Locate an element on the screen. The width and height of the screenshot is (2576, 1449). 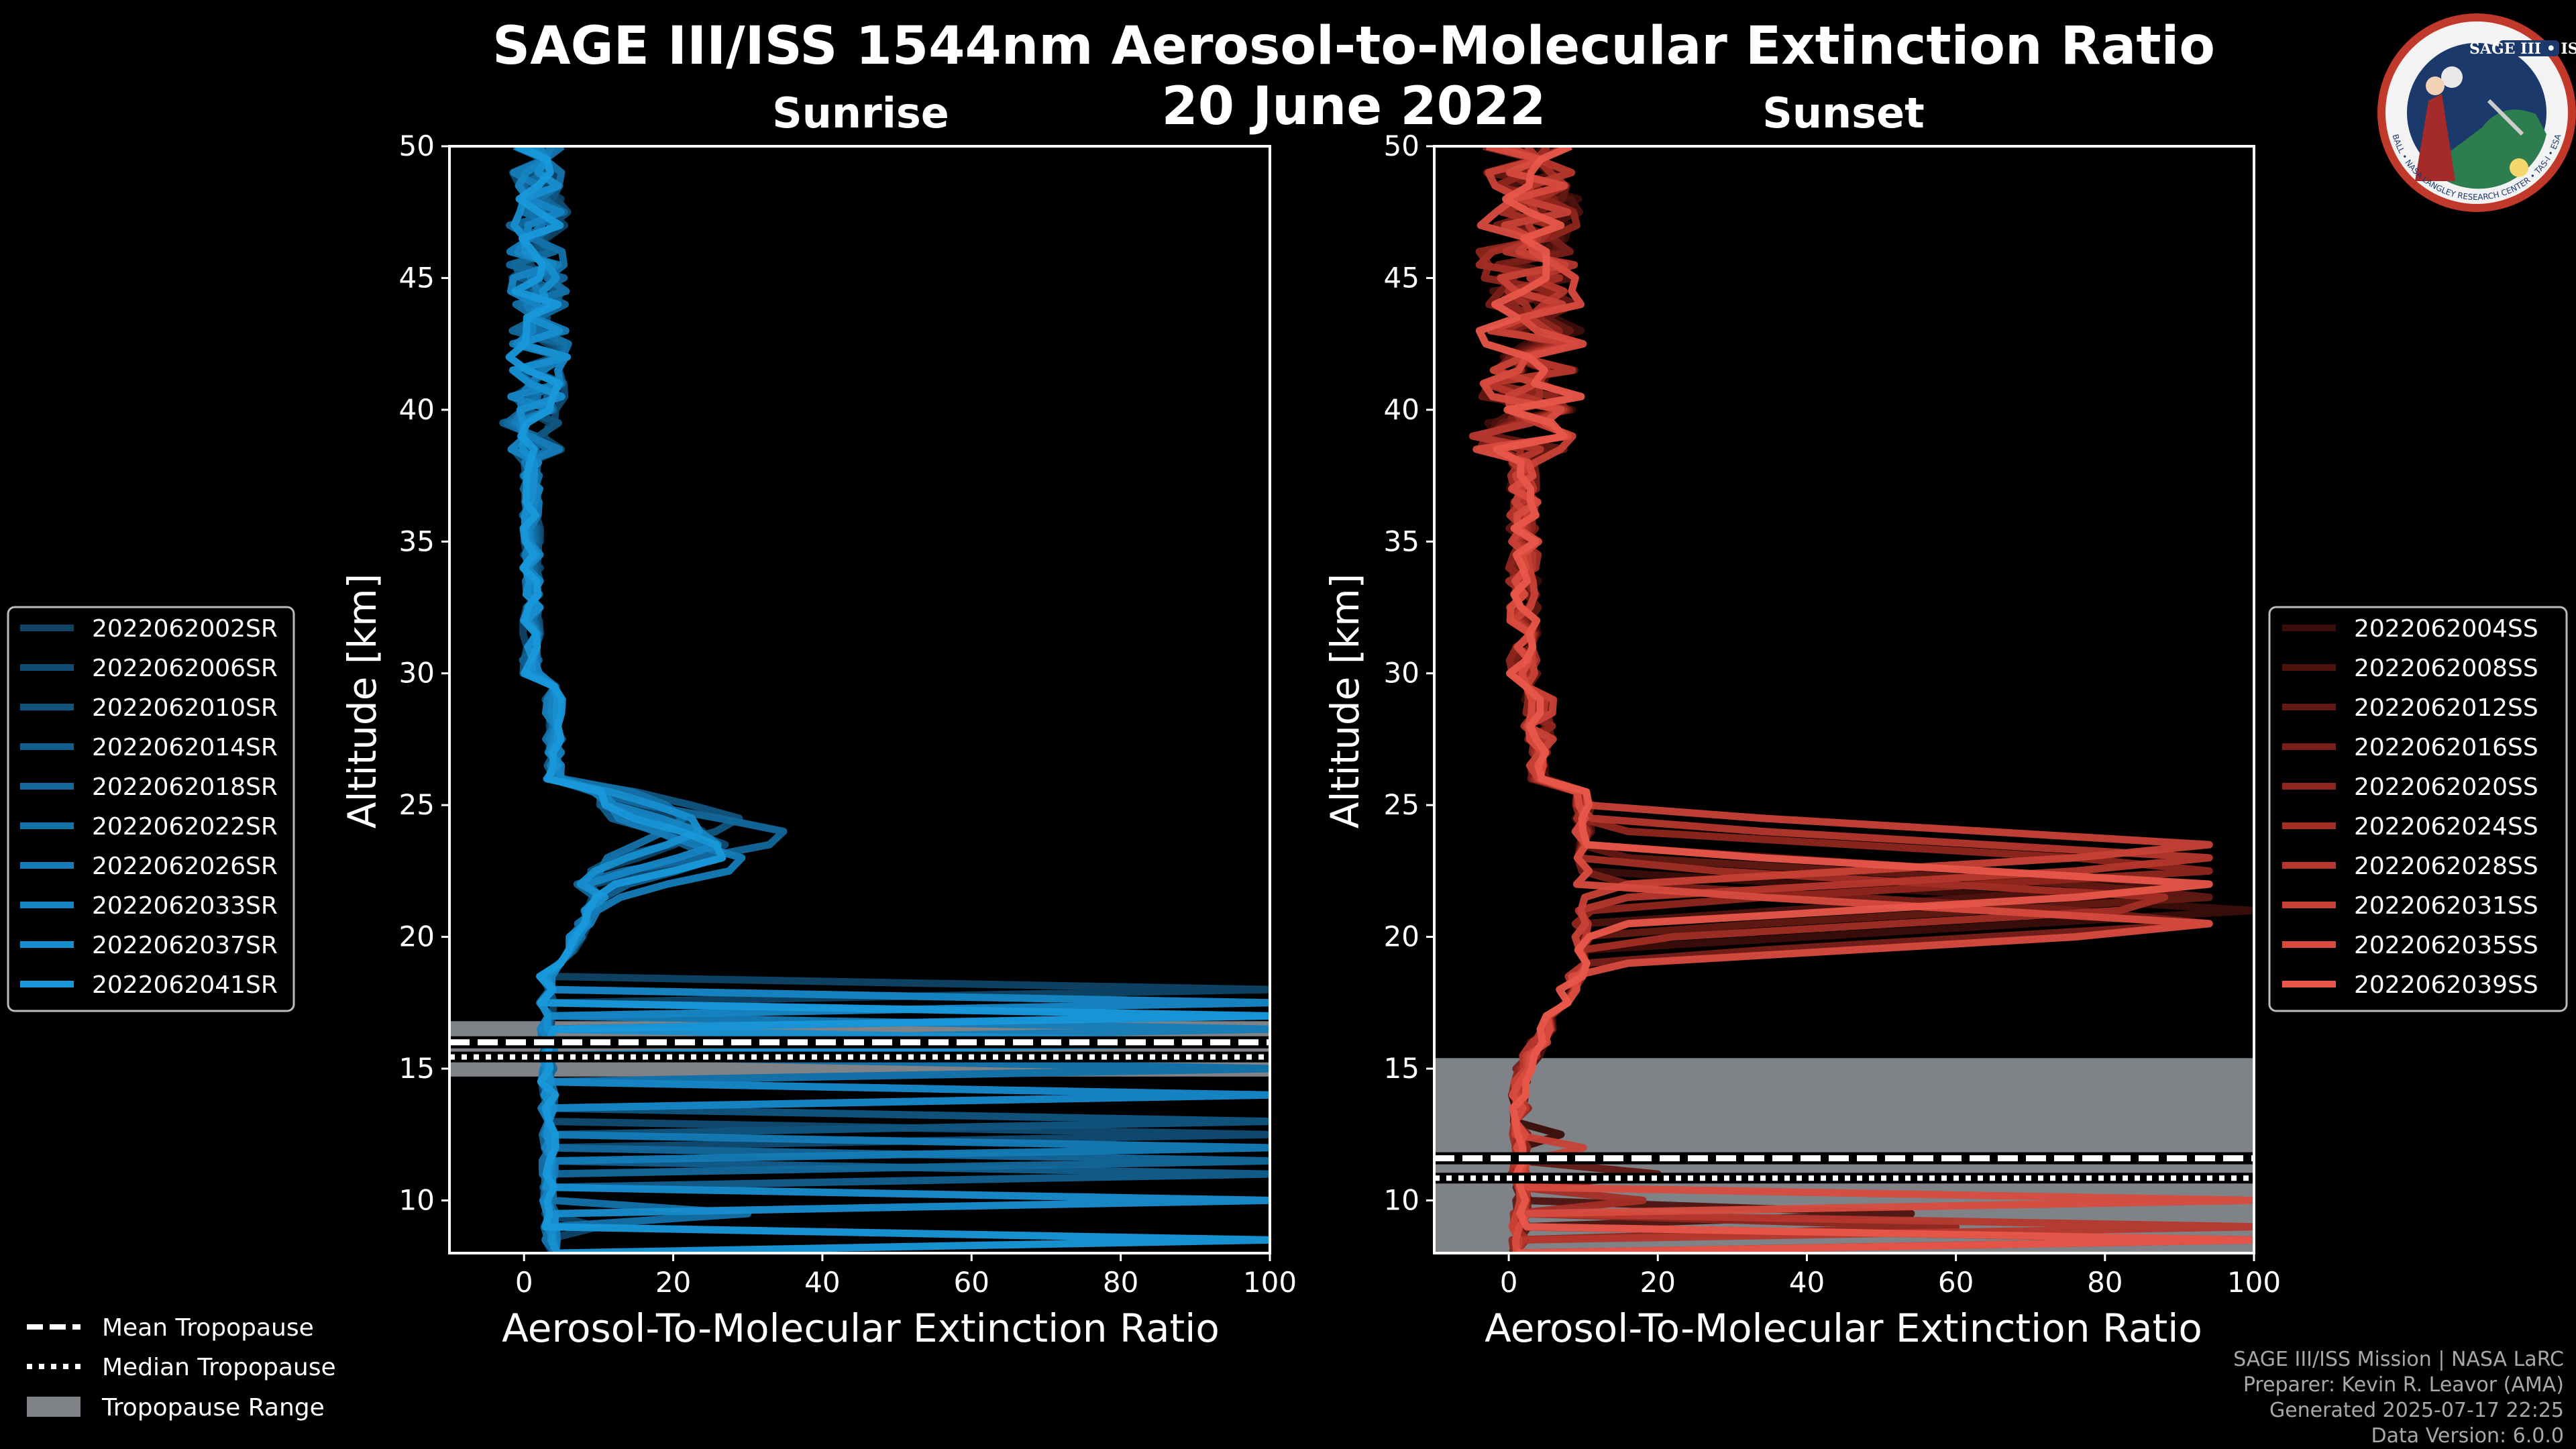
credit-version: Data Version: 6.0.0 is located at coordinates (2467, 1436).